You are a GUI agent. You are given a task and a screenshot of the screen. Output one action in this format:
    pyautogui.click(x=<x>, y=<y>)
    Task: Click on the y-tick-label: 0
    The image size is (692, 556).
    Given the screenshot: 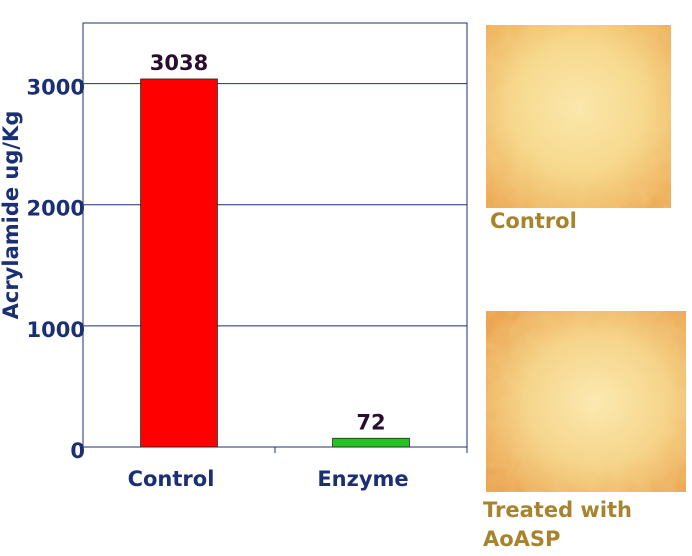 What is the action you would take?
    pyautogui.click(x=77, y=451)
    